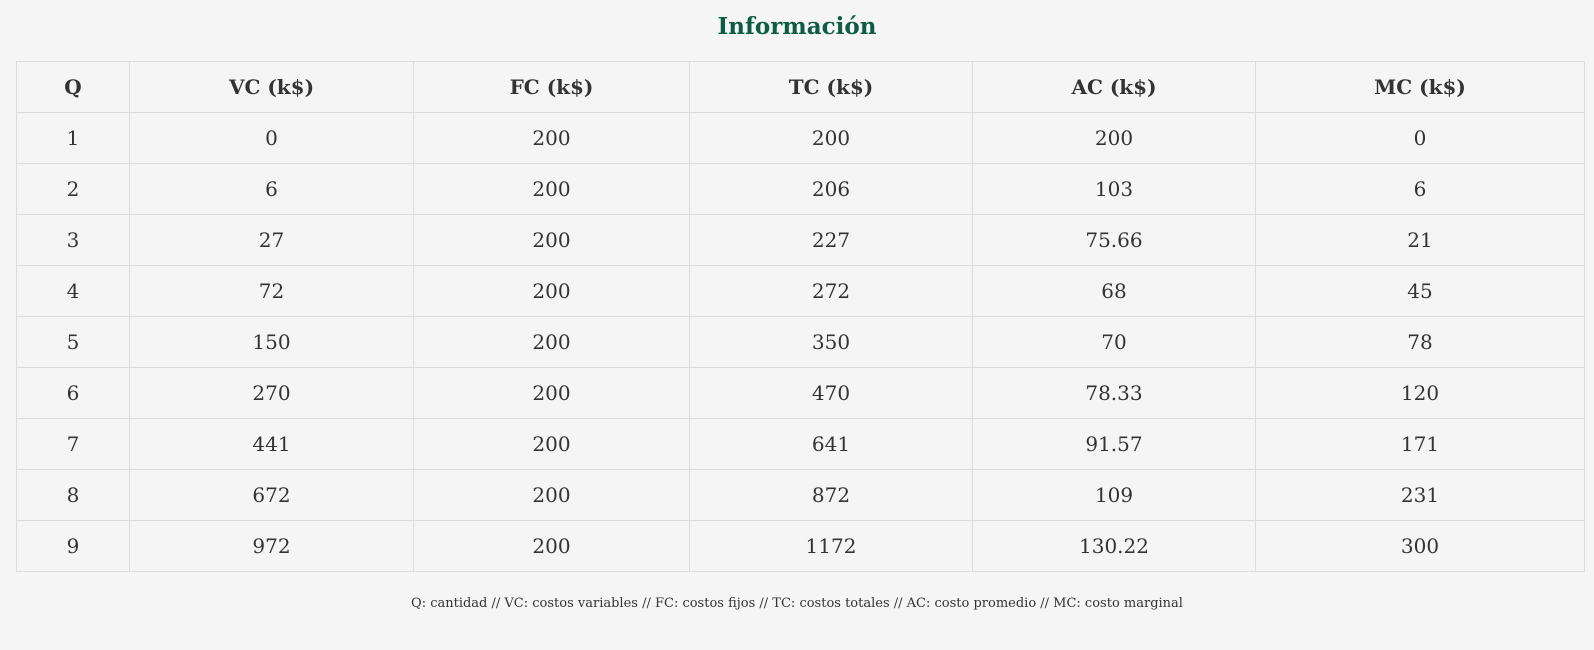 The width and height of the screenshot is (1594, 650). I want to click on cell-vc: 972, so click(271, 546).